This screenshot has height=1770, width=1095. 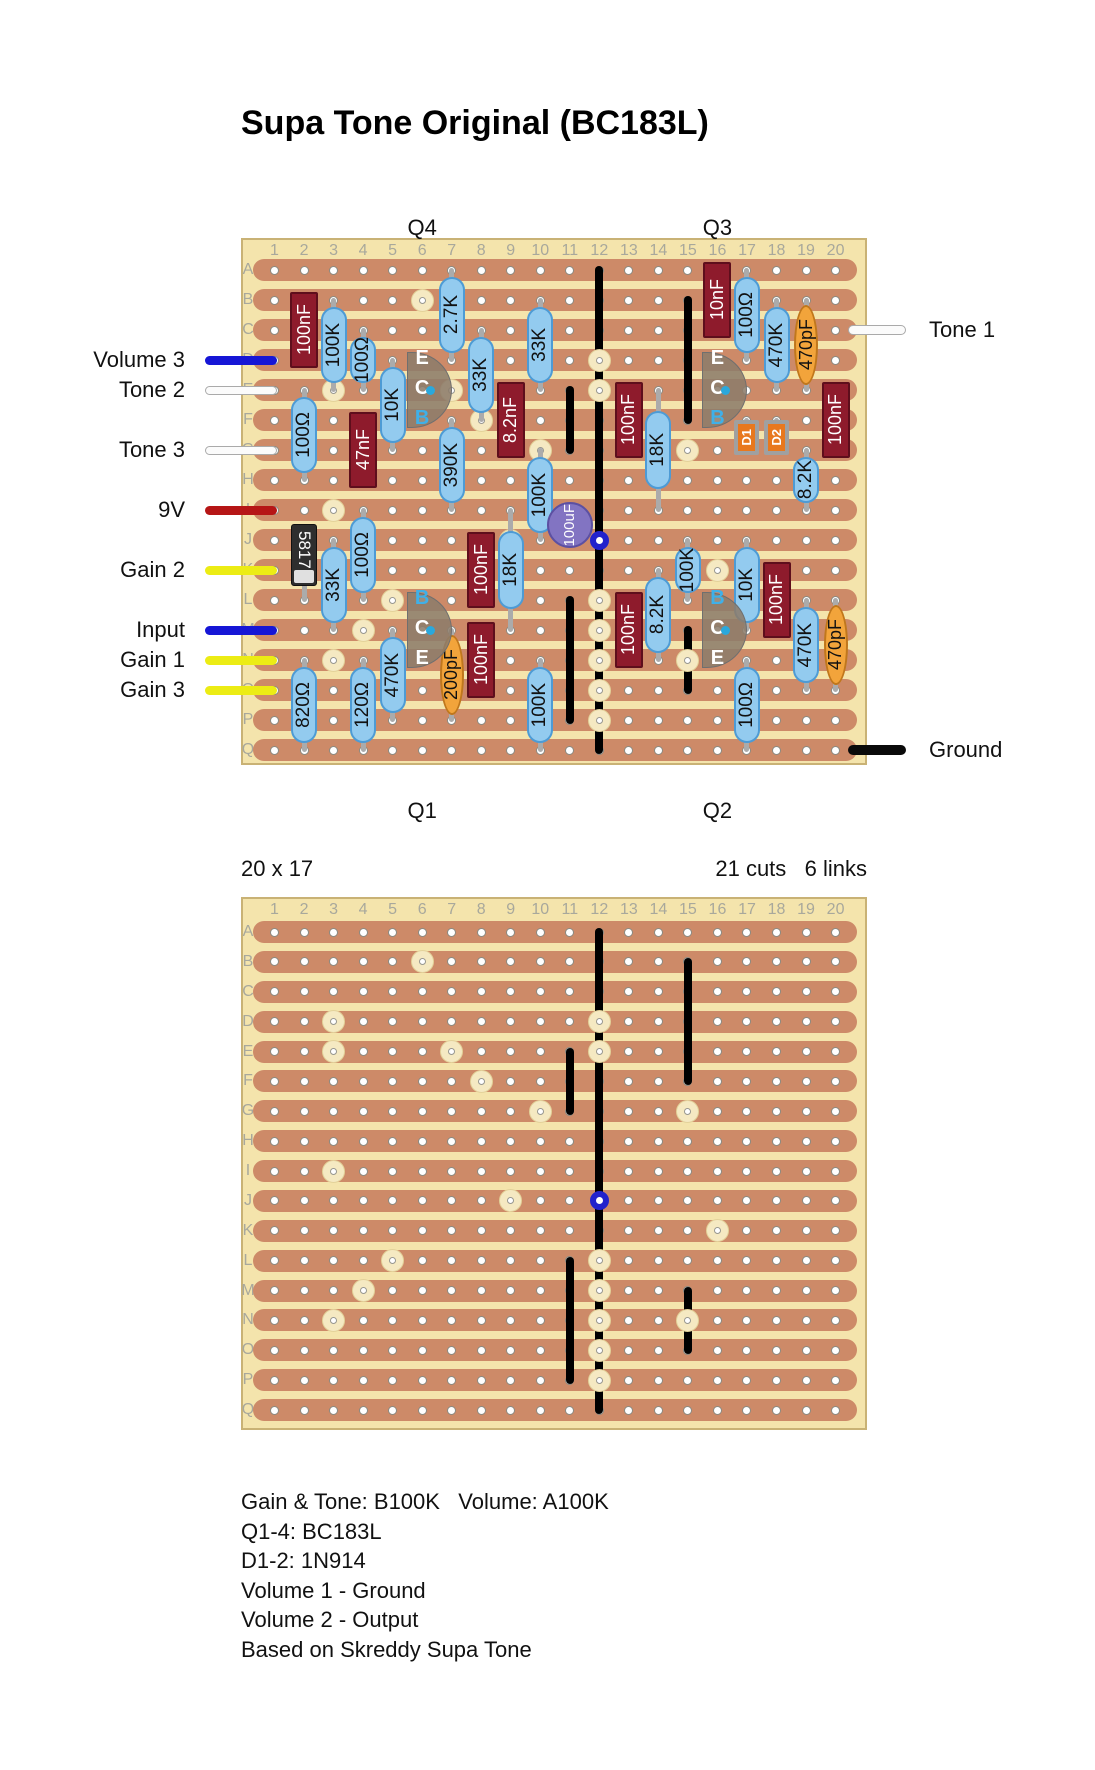 I want to click on transistor-designator: Q4, so click(x=422, y=227).